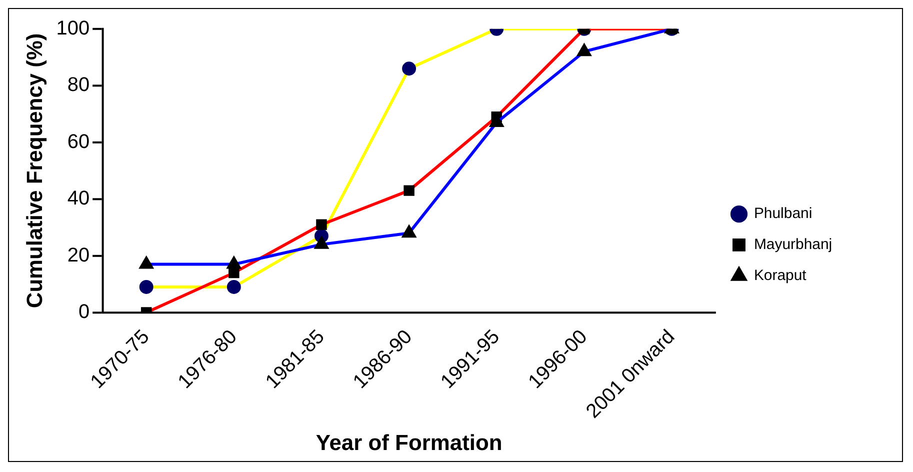  What do you see at coordinates (409, 442) in the screenshot?
I see `x-axis-title: Year of Formation` at bounding box center [409, 442].